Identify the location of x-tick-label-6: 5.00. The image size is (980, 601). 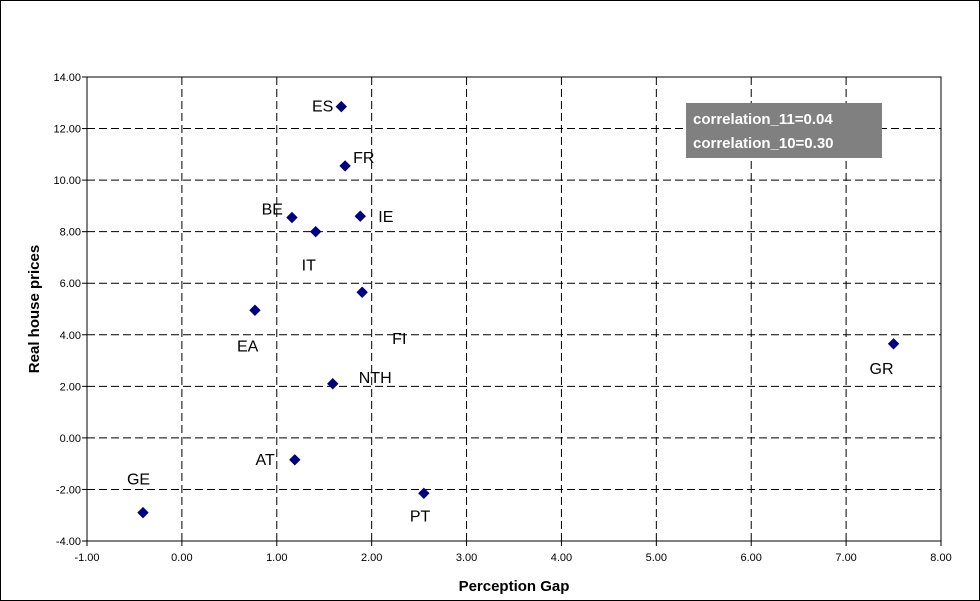
(656, 558).